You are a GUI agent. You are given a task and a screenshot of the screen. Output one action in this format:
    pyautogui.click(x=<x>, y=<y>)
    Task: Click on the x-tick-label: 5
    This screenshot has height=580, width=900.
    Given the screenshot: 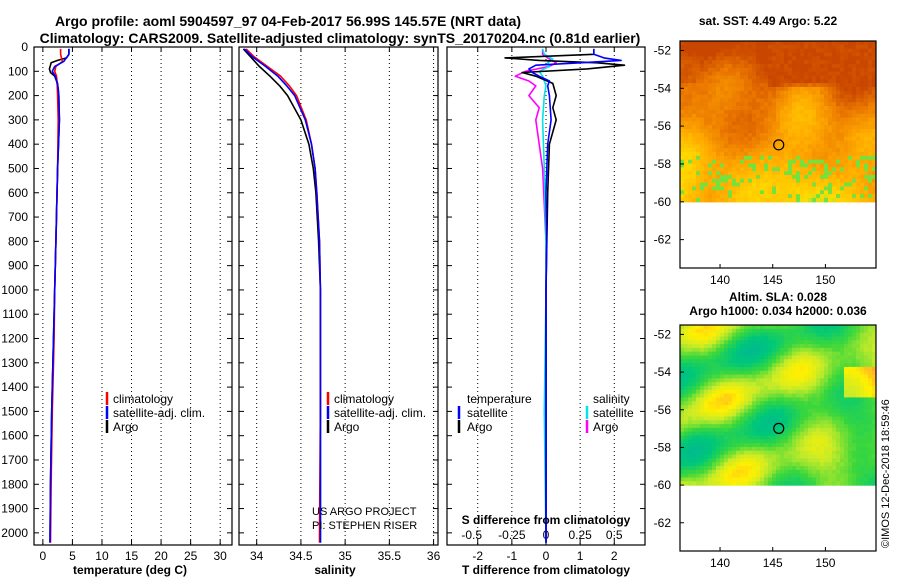 What is the action you would take?
    pyautogui.click(x=72, y=556)
    